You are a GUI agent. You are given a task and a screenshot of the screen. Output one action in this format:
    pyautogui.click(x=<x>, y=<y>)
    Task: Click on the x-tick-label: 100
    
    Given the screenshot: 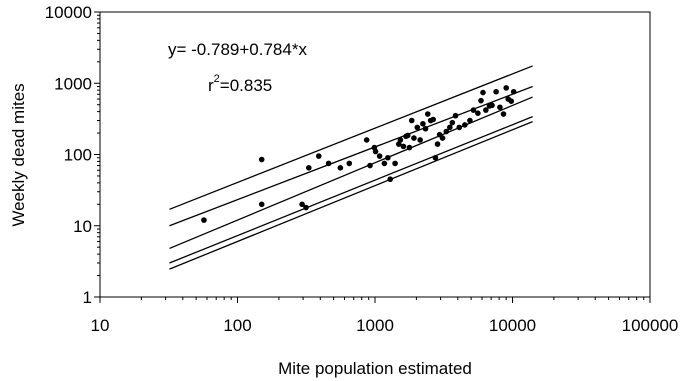 What is the action you would take?
    pyautogui.click(x=237, y=325)
    